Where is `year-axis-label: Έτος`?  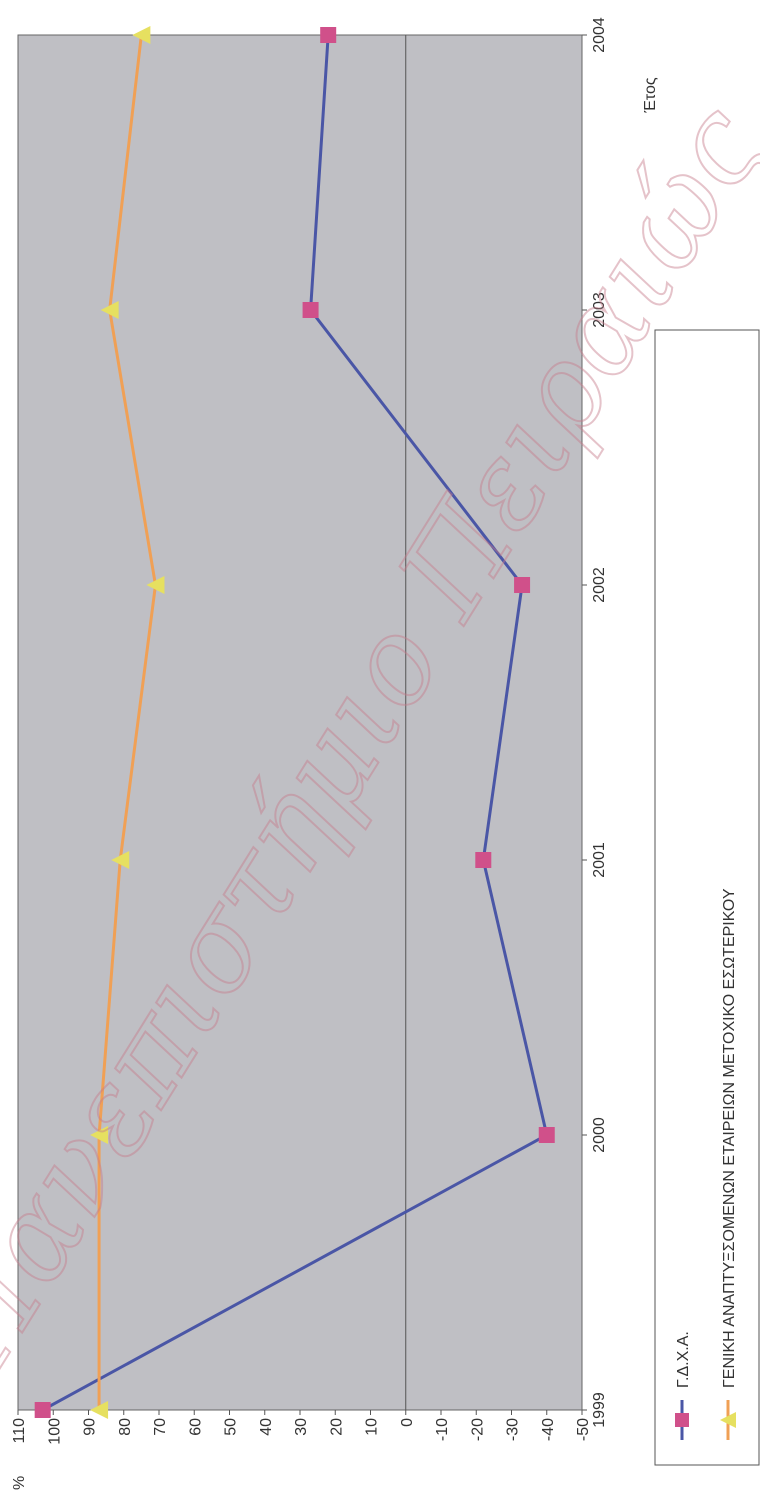
year-axis-label: Έτος is located at coordinates (650, 95).